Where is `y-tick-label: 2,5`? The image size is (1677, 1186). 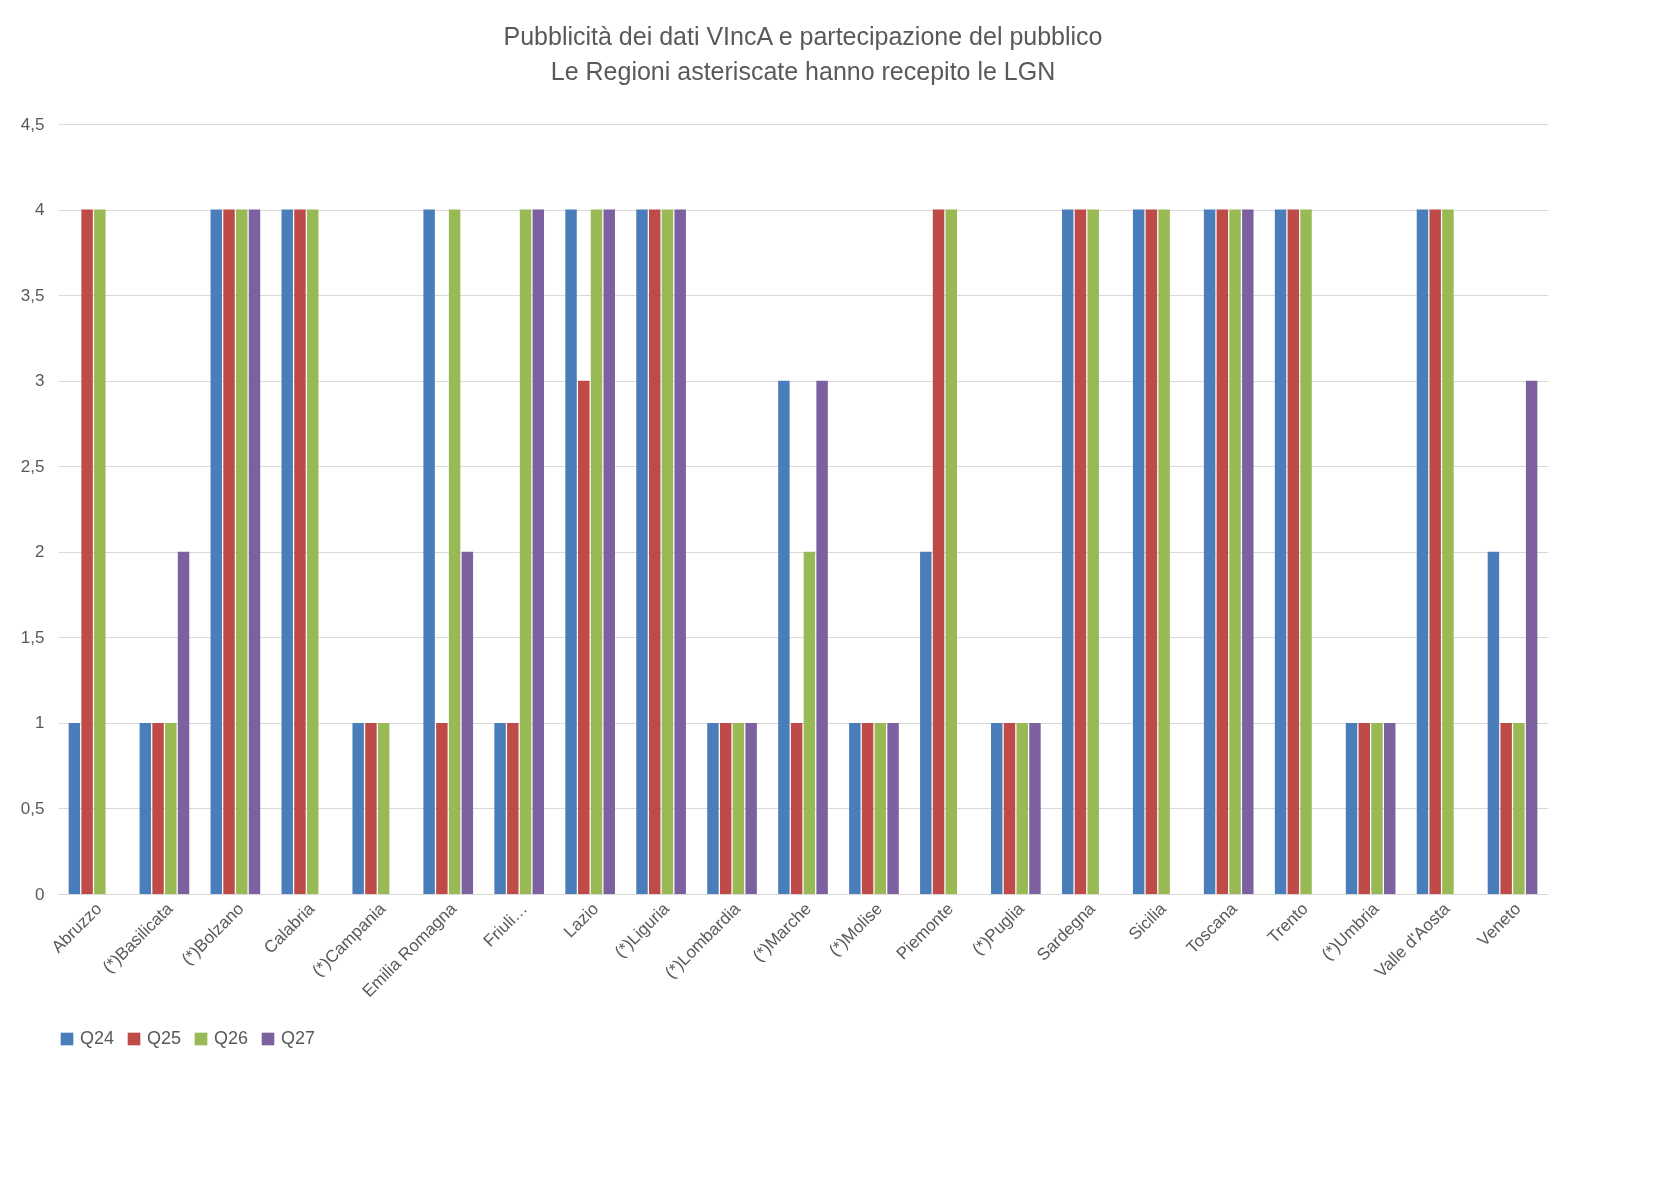
y-tick-label: 2,5 is located at coordinates (32, 466).